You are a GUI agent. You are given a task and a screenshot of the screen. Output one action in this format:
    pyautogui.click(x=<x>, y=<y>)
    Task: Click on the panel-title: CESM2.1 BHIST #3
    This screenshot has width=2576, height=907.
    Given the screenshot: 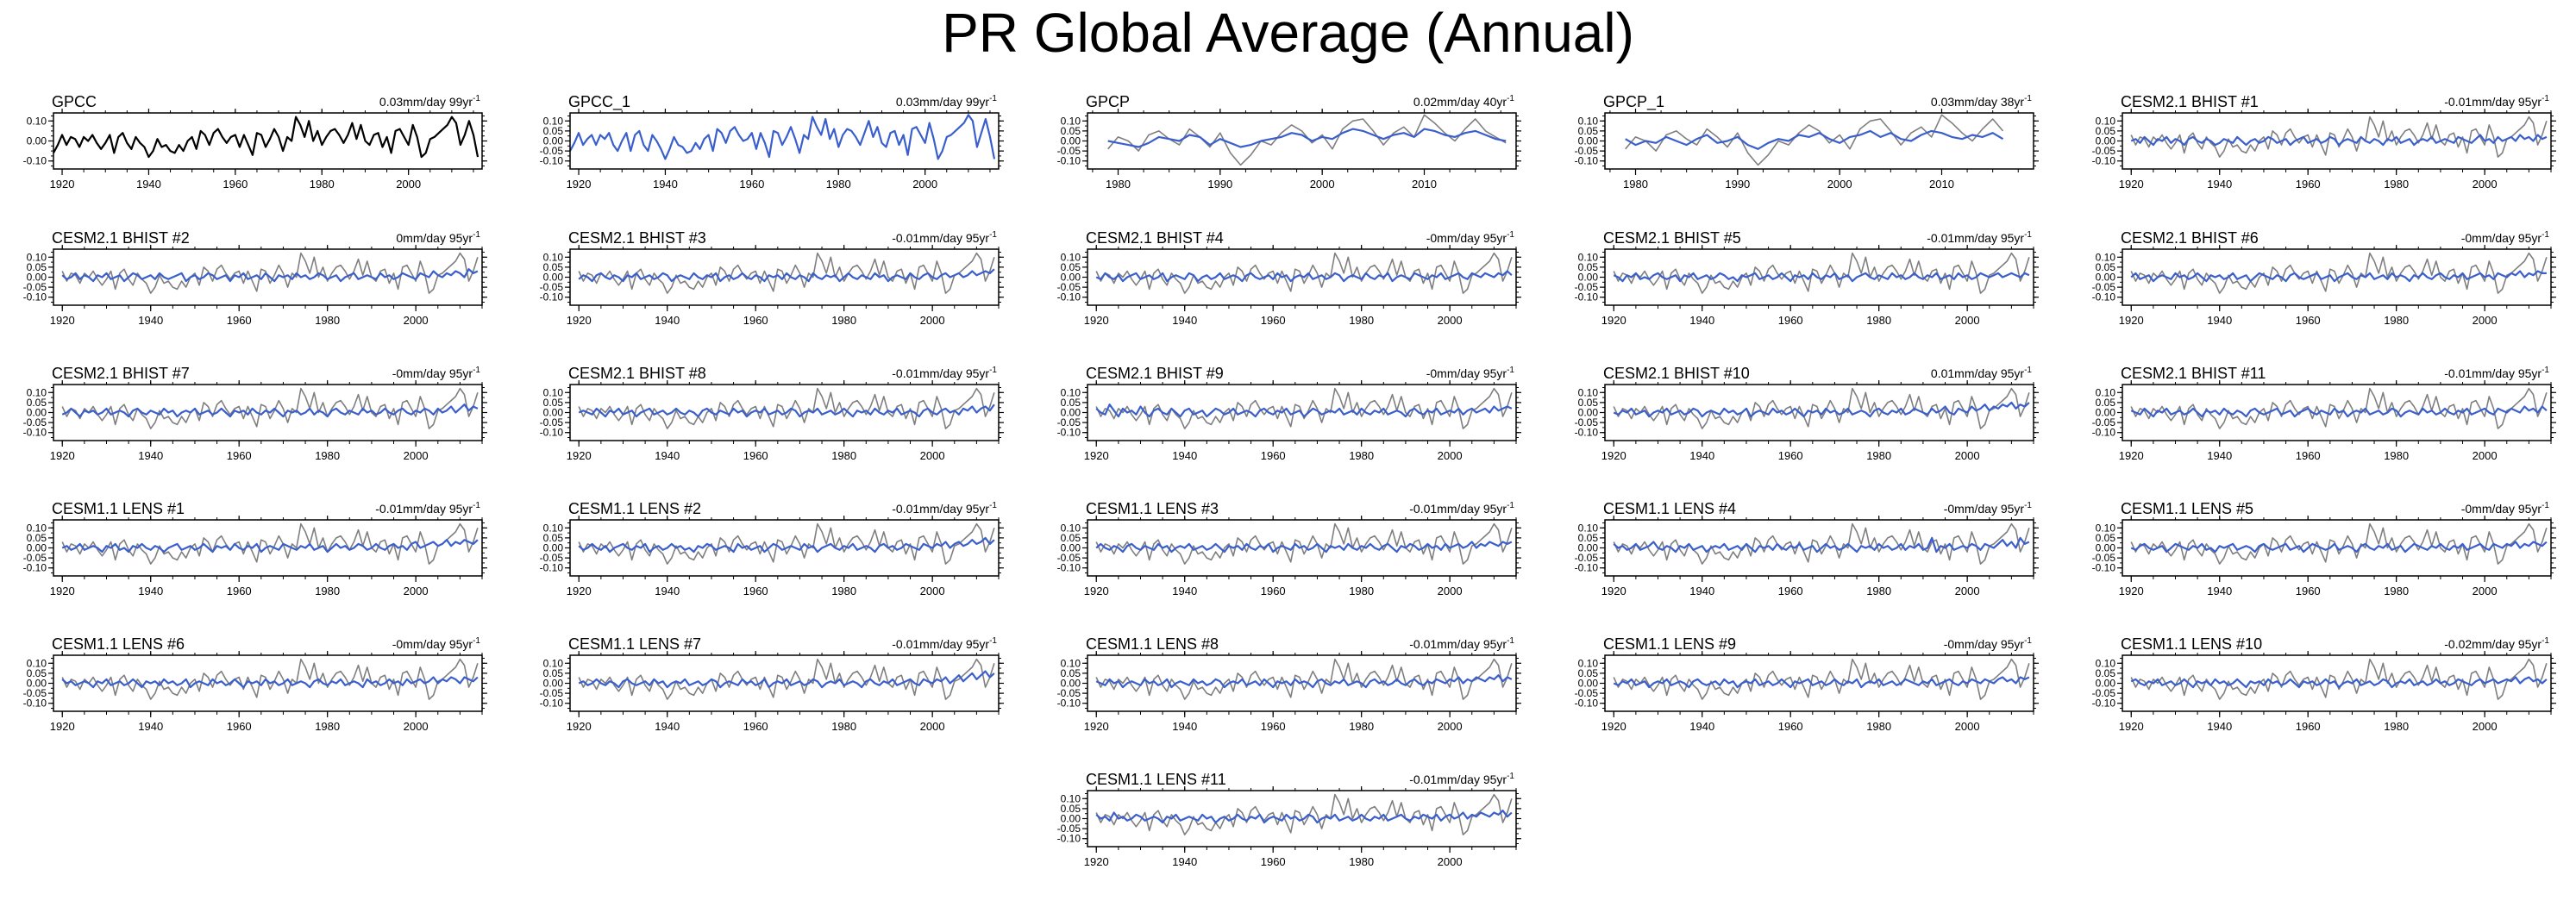 What is the action you would take?
    pyautogui.click(x=637, y=238)
    